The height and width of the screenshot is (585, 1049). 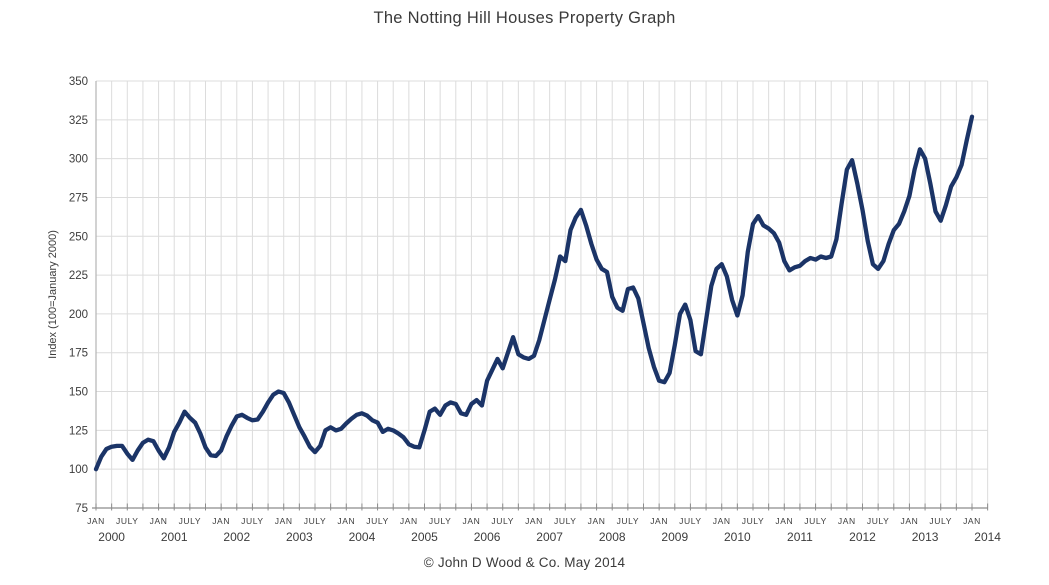 What do you see at coordinates (78, 276) in the screenshot?
I see `y-tick-label: 225` at bounding box center [78, 276].